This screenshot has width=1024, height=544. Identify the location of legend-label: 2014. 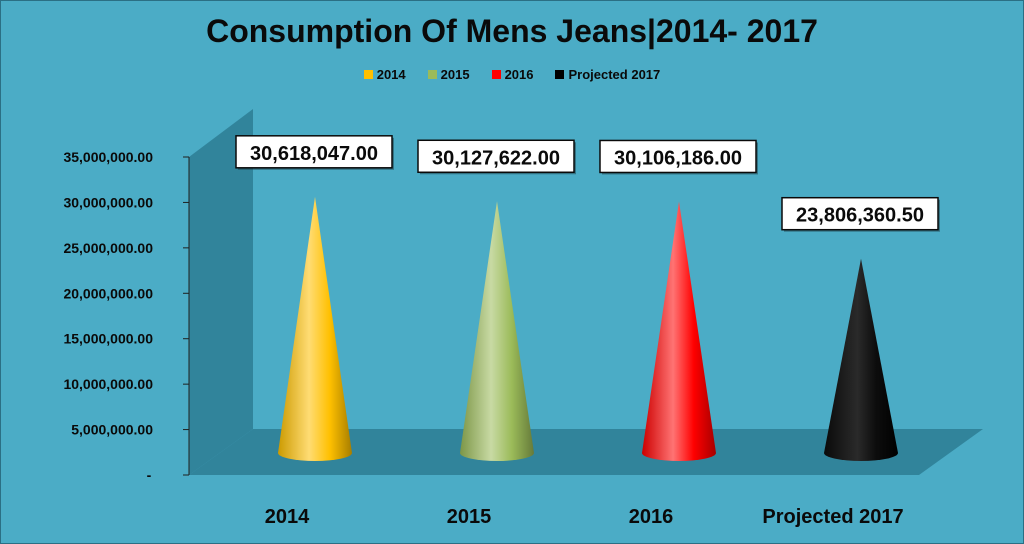
(391, 74).